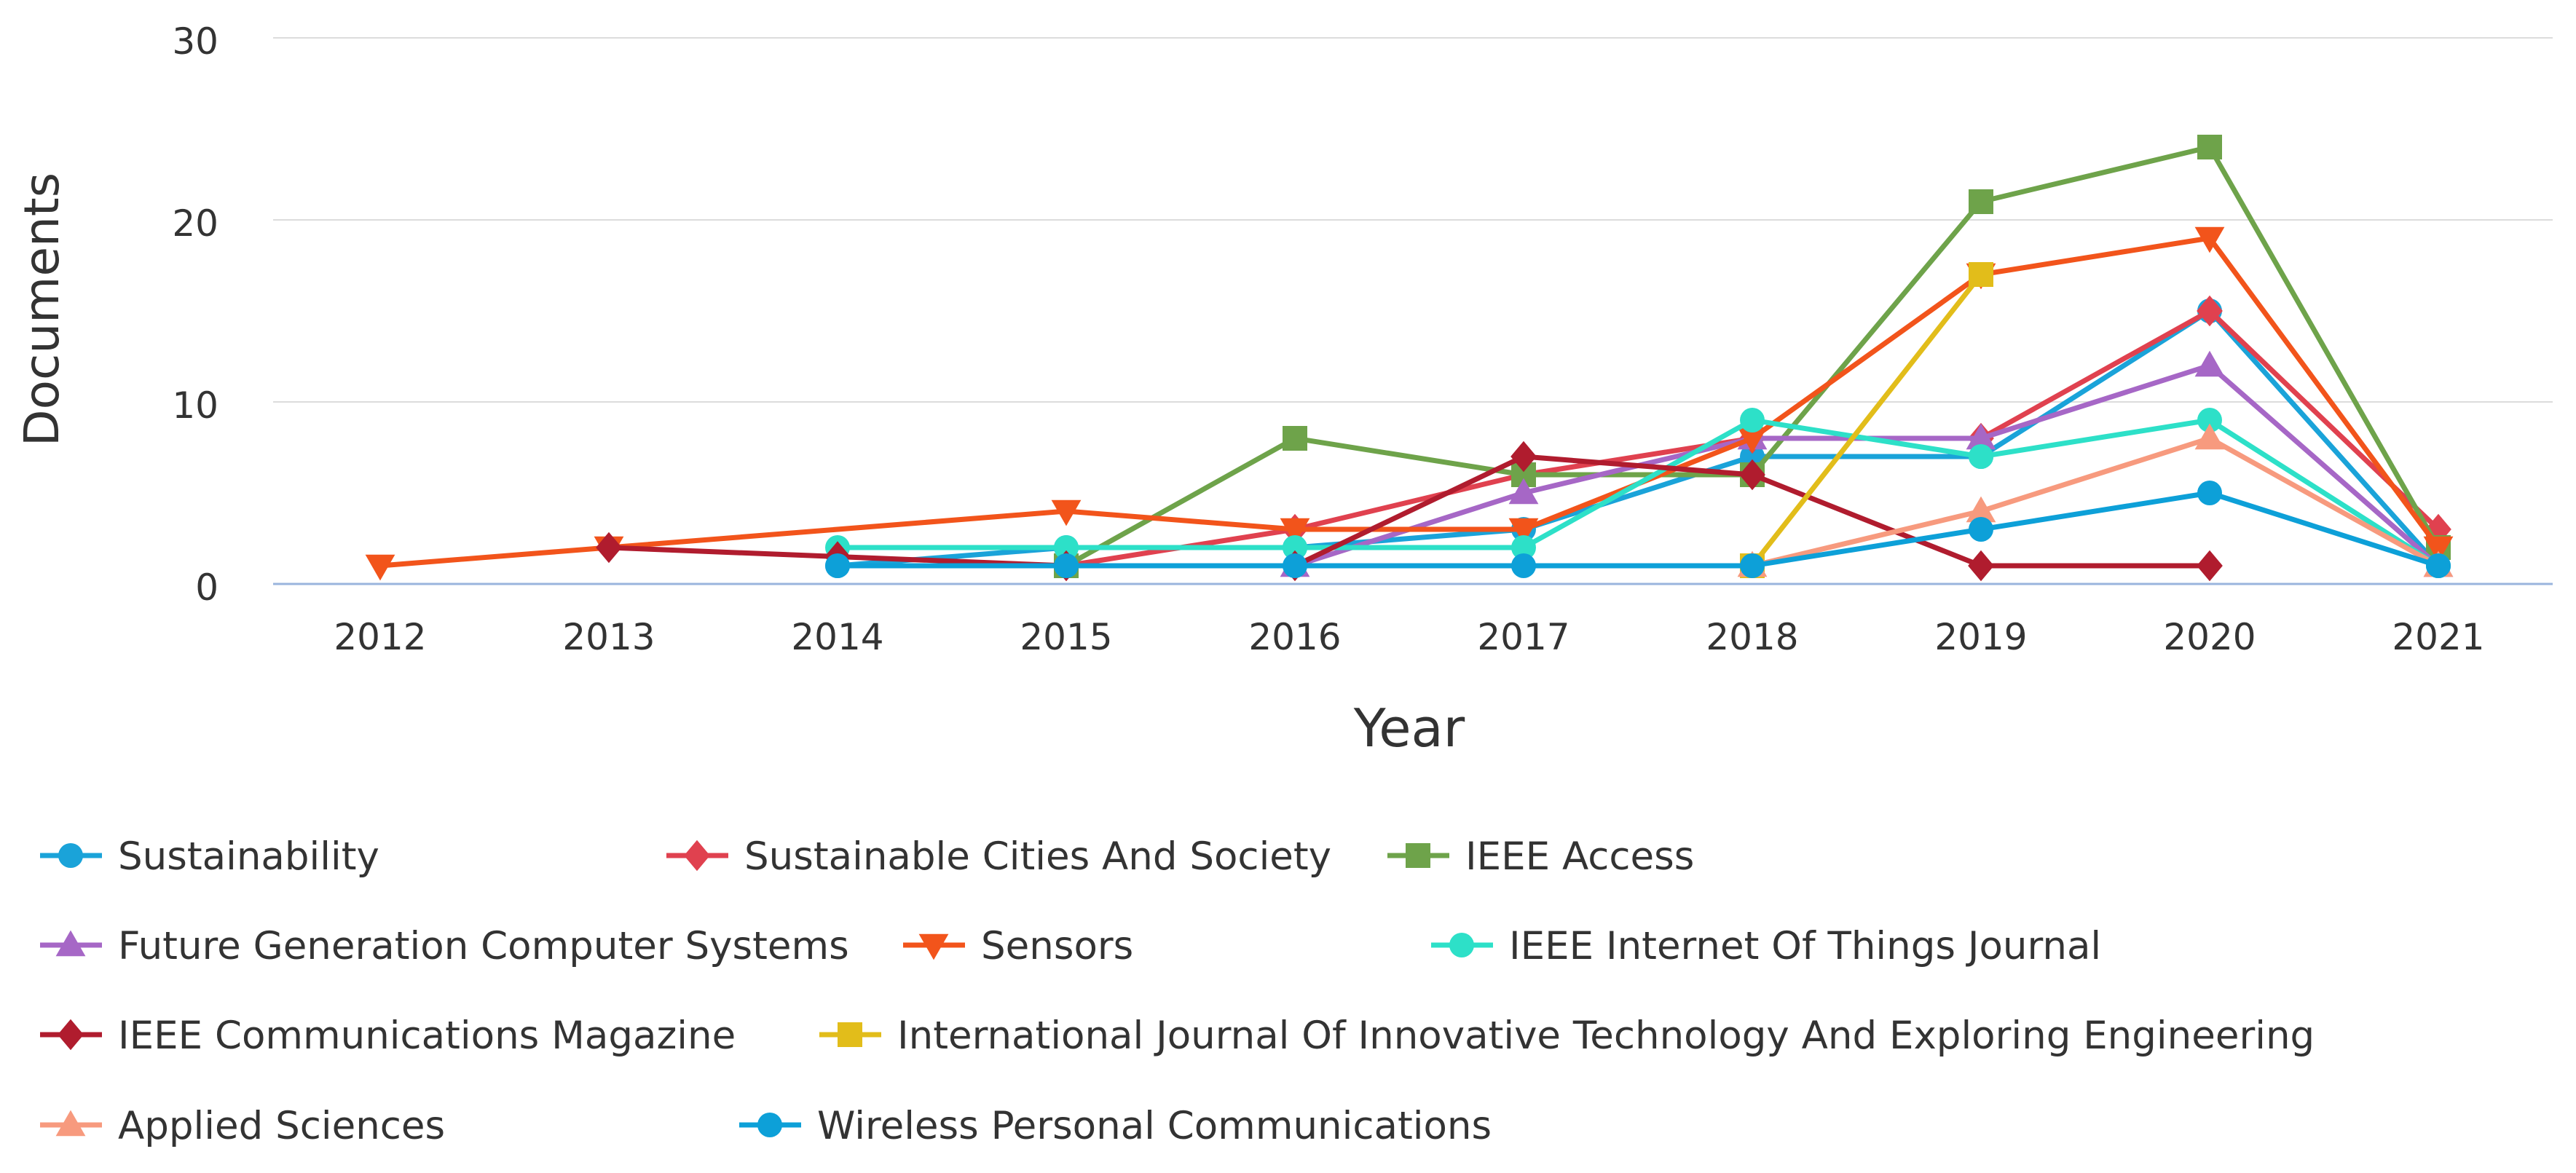 This screenshot has width=2576, height=1173. I want to click on legend-label: Sustainability, so click(248, 856).